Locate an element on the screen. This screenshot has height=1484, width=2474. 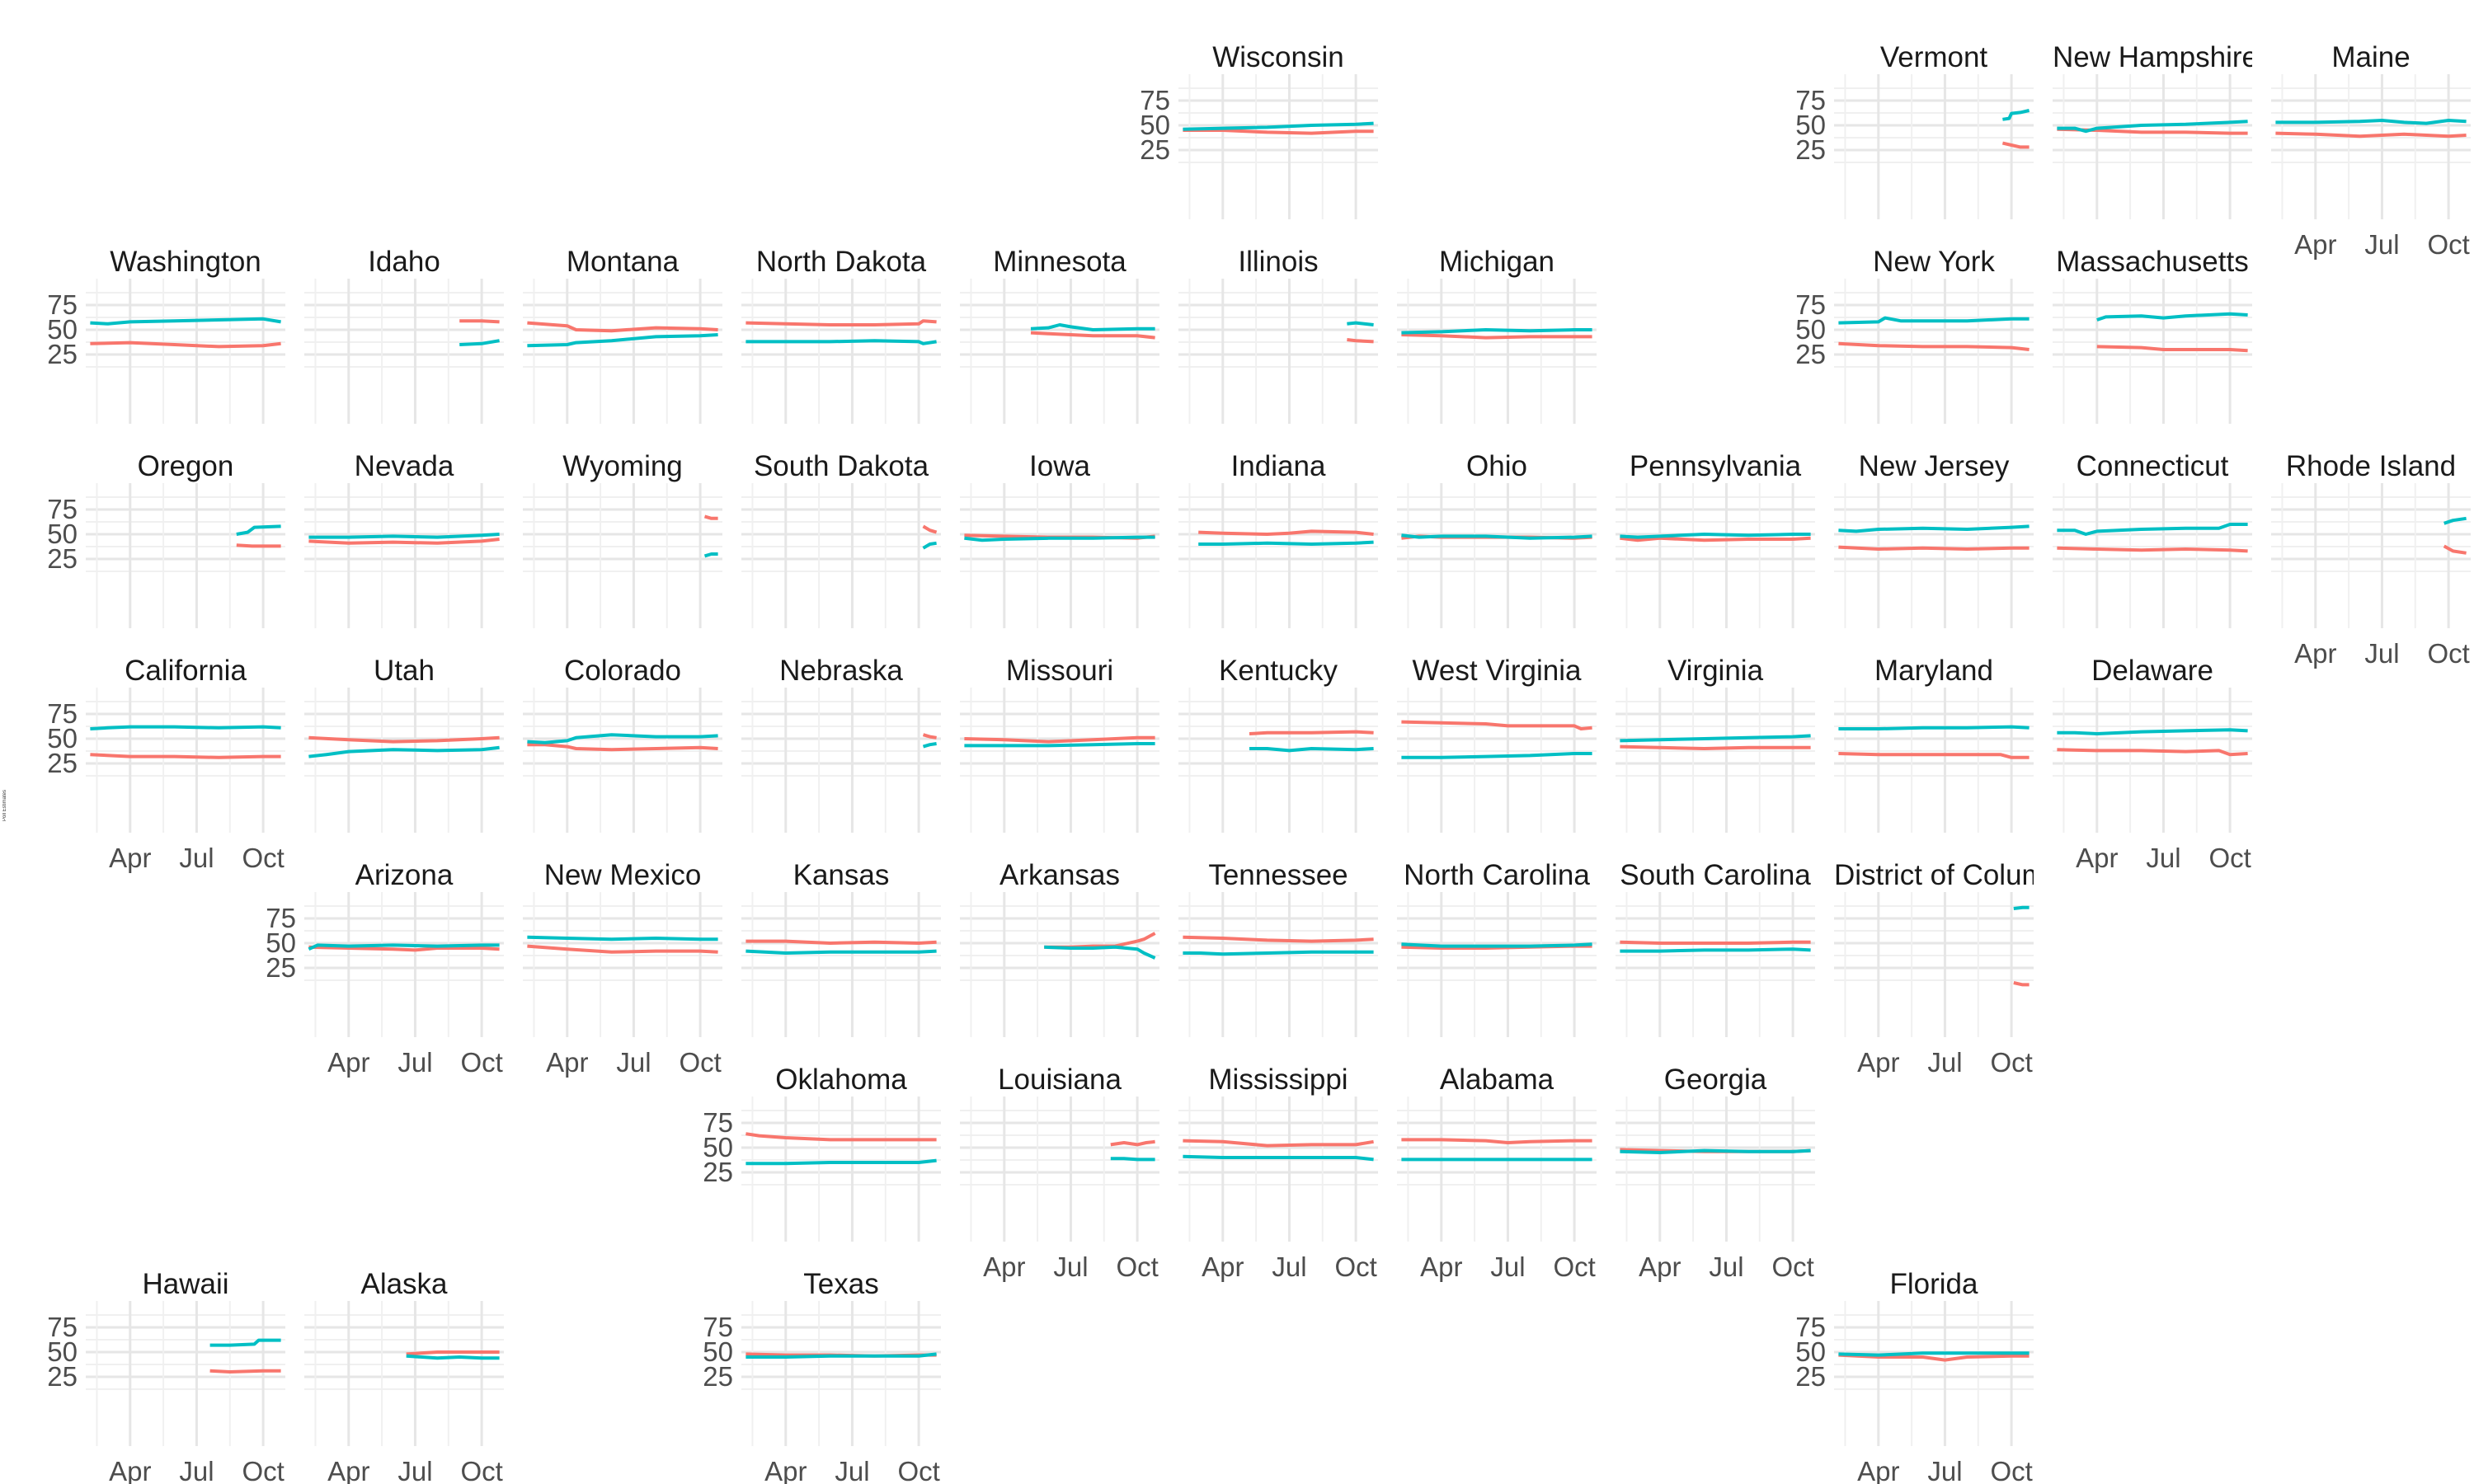
facet-panel: Utah is located at coordinates (404, 739).